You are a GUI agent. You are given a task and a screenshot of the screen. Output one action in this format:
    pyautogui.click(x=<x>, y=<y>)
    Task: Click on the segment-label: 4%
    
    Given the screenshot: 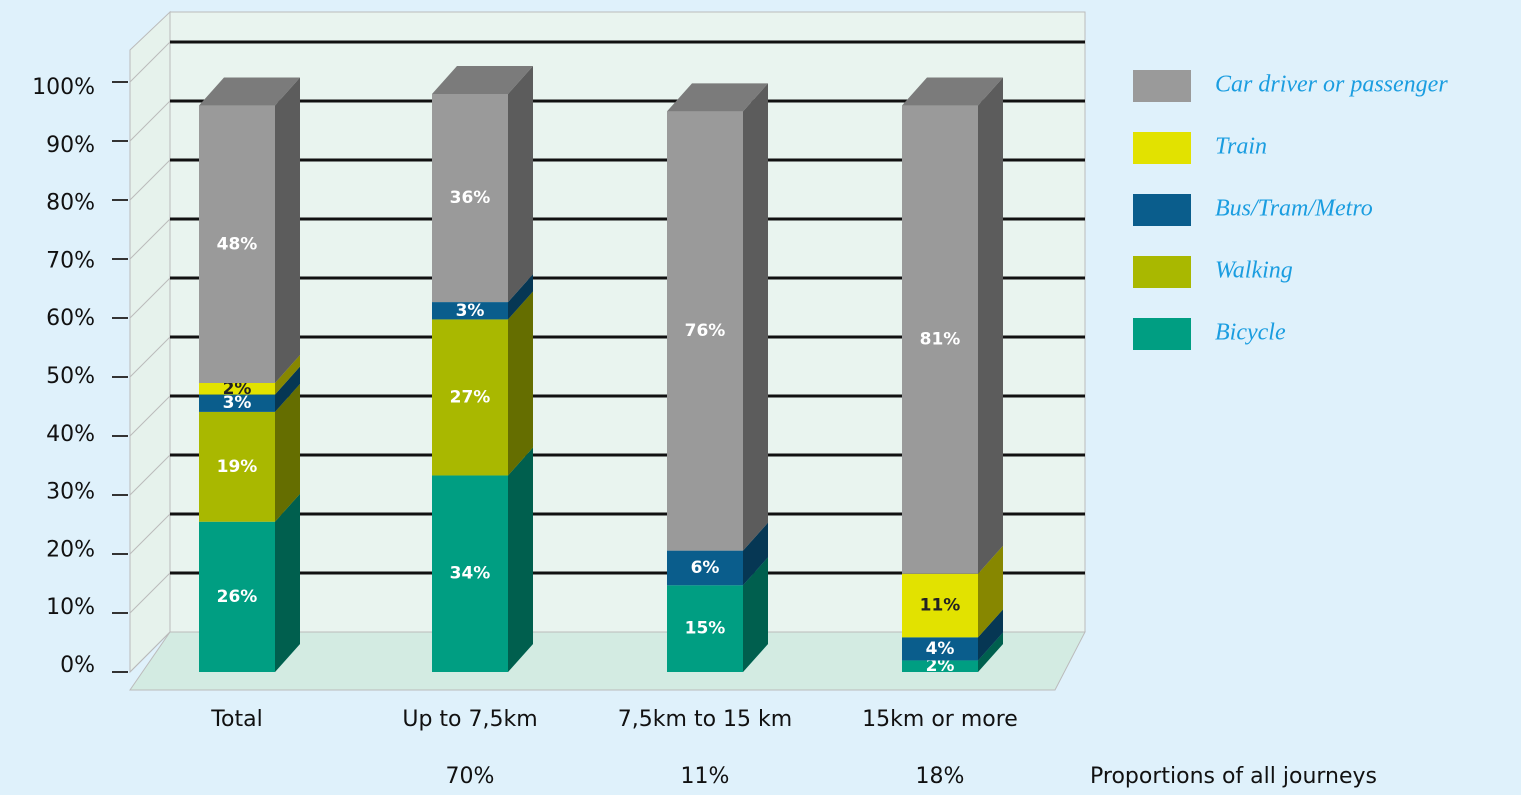 What is the action you would take?
    pyautogui.click(x=940, y=649)
    